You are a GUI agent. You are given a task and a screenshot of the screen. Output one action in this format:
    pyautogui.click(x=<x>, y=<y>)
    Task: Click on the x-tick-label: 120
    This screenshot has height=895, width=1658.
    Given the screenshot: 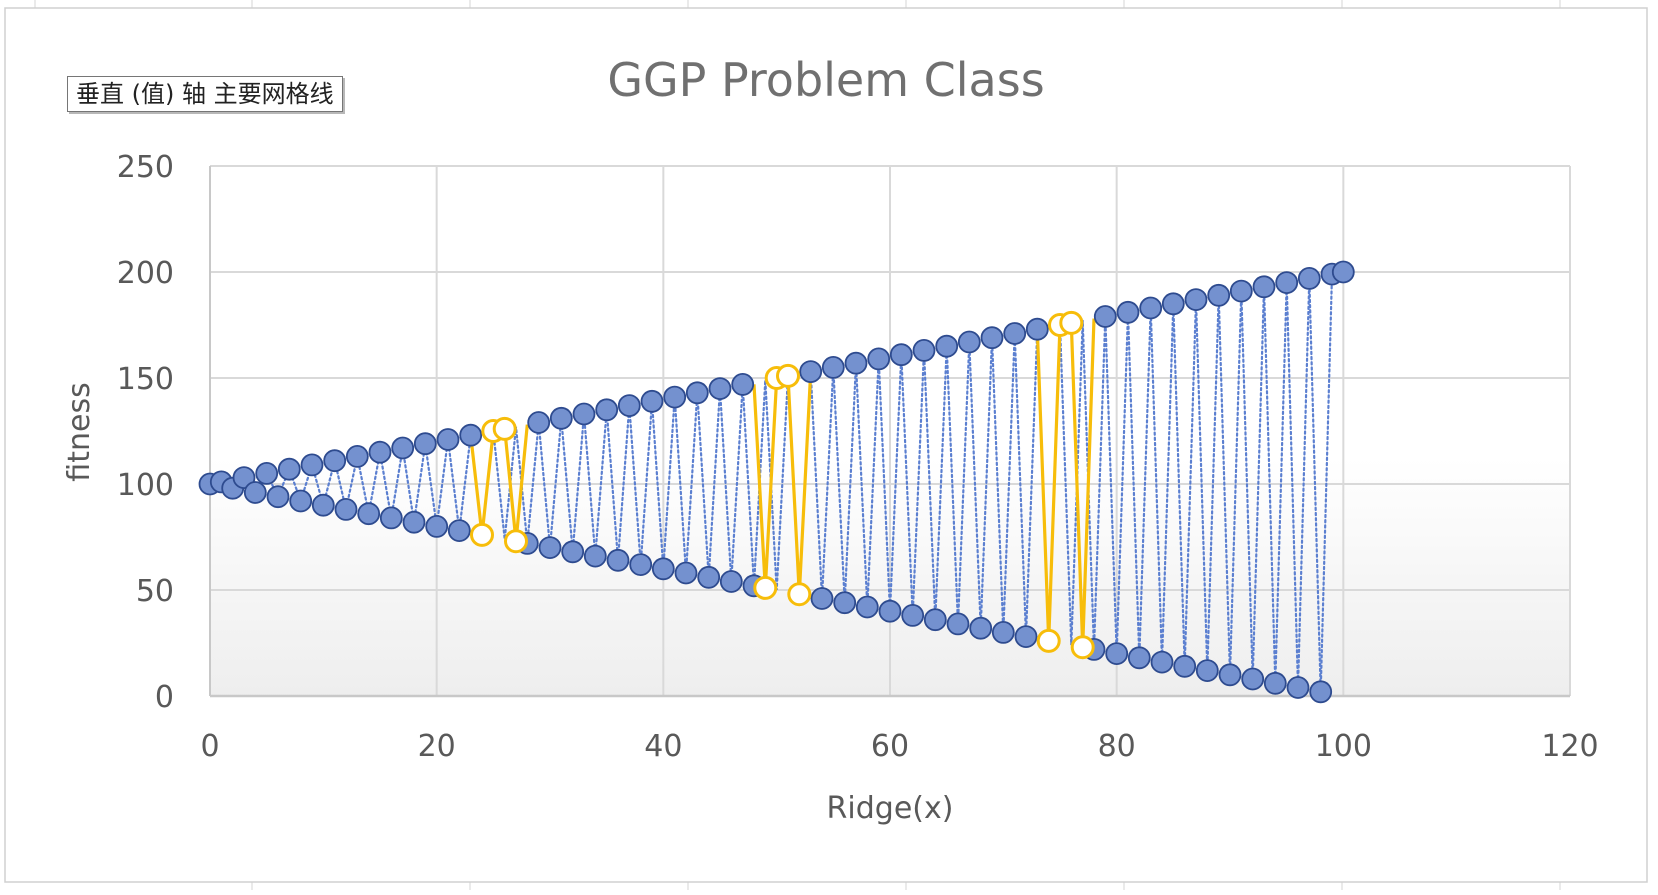 What is the action you would take?
    pyautogui.click(x=1569, y=746)
    